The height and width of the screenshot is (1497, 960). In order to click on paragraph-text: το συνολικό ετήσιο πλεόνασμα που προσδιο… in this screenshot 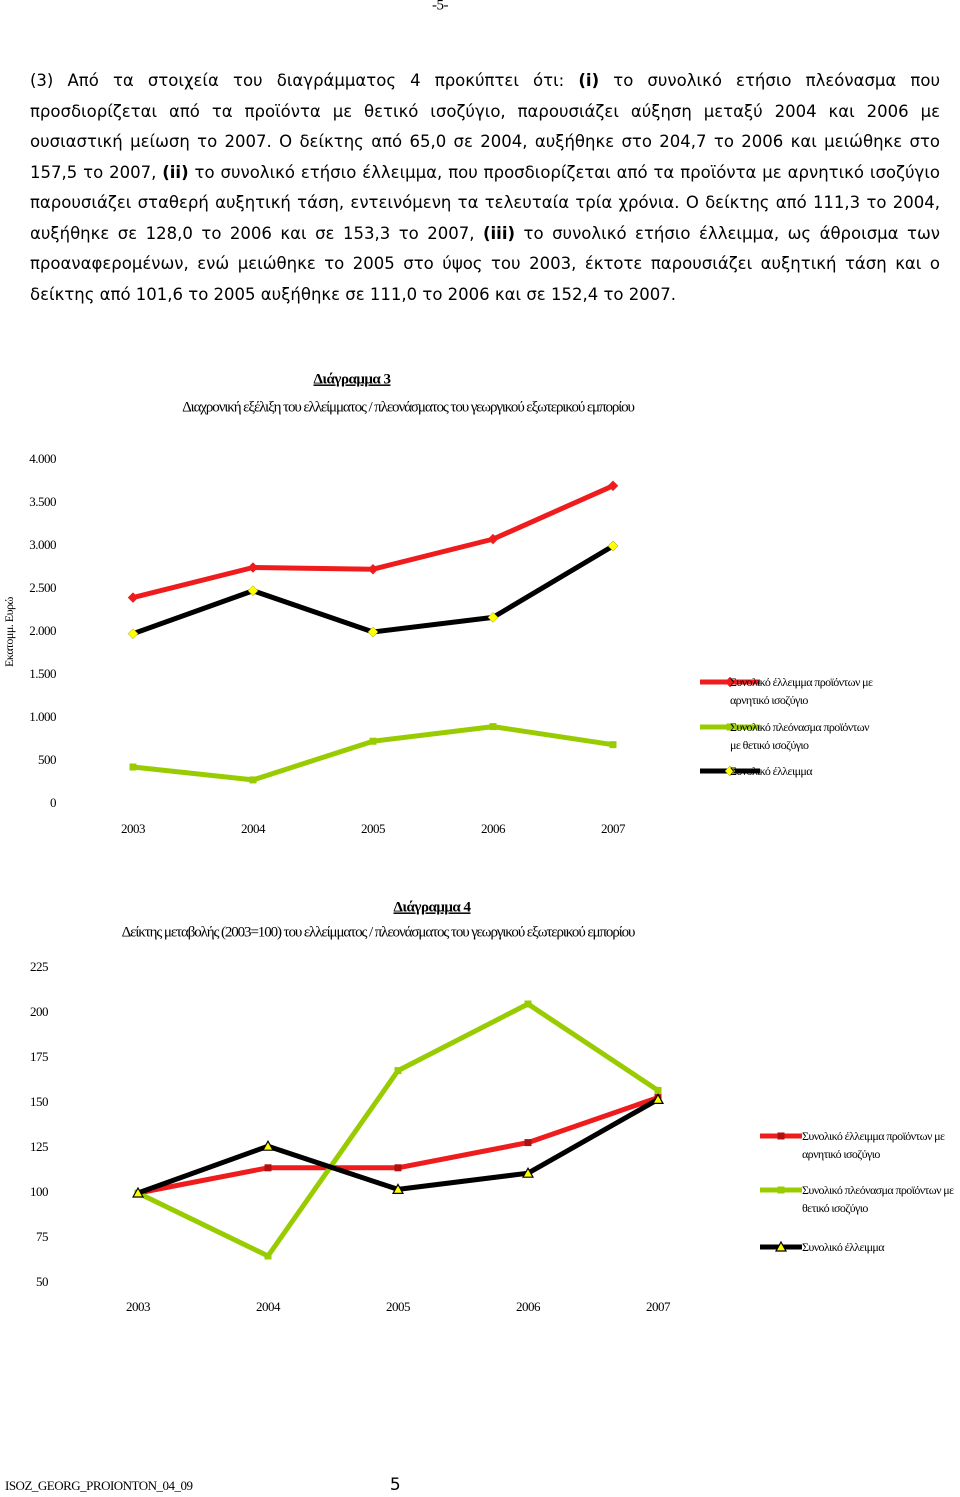, I will do `click(485, 126)`.